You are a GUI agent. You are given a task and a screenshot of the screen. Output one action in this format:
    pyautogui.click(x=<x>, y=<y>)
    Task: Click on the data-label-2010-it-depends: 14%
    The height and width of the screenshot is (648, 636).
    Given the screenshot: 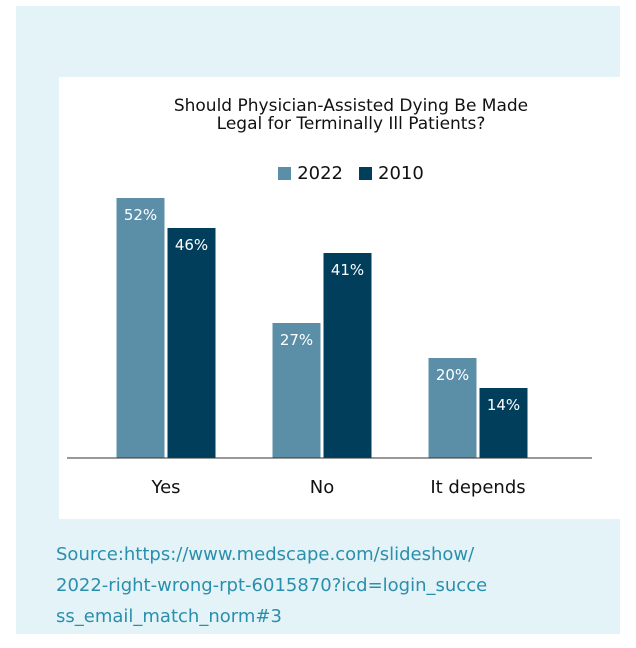 What is the action you would take?
    pyautogui.click(x=503, y=405)
    